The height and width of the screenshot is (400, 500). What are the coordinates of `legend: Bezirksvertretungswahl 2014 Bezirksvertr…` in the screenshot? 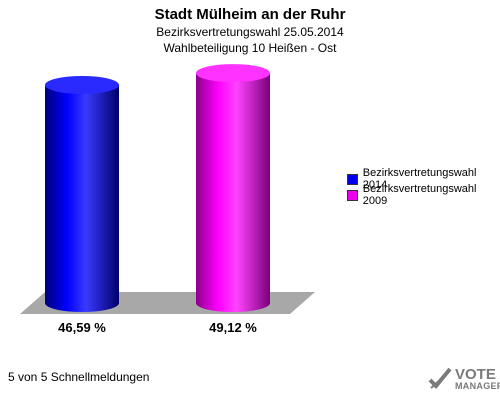 It's located at (423, 187).